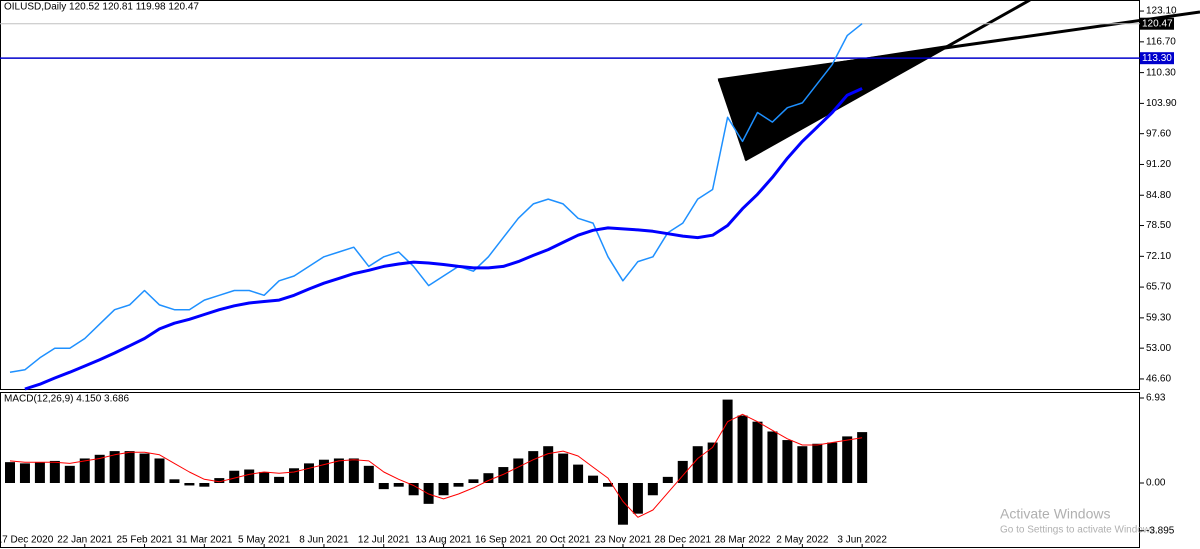 Image resolution: width=1200 pixels, height=549 pixels. I want to click on chart-title: OILUSD,Daily 120.52 120.81 119.98 120.47, so click(101, 7).